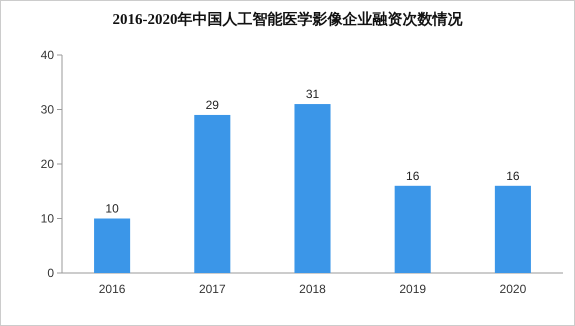  I want to click on chart-title: 2016-2020年中国人工智能医学影像企业融资次数情况, so click(288, 19).